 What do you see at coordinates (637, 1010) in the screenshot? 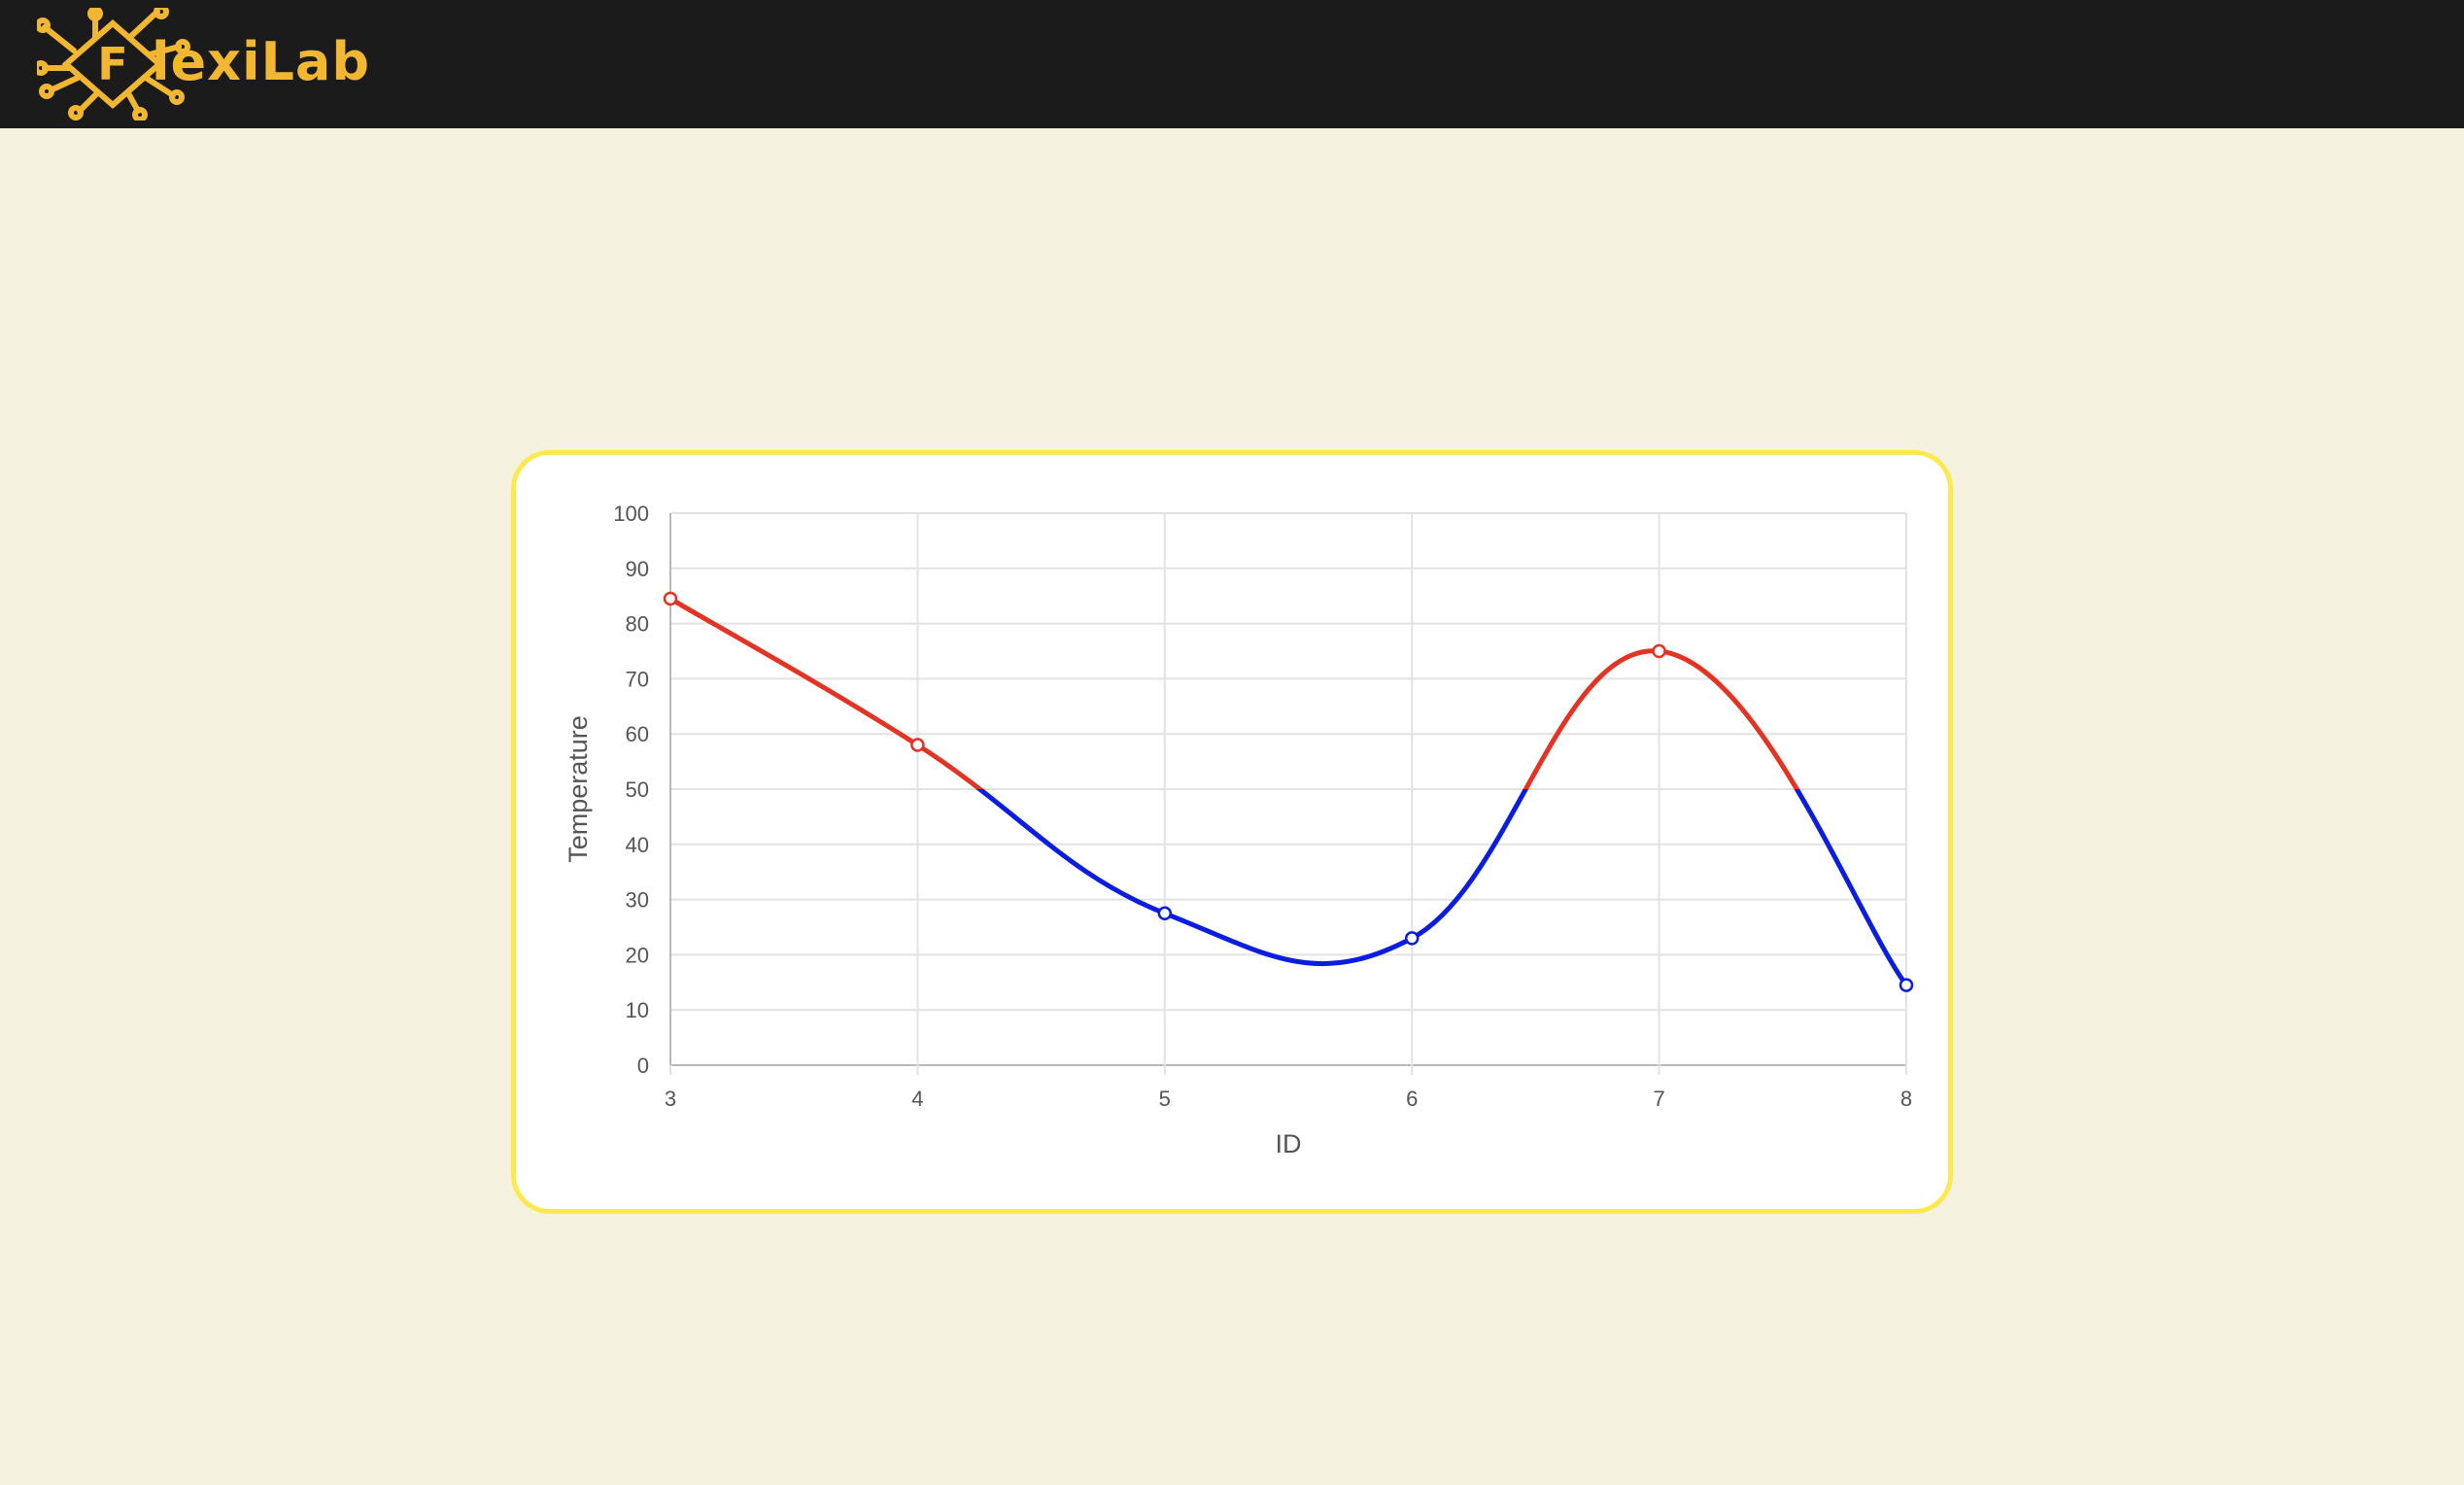
I see `y-tick-label: 10` at bounding box center [637, 1010].